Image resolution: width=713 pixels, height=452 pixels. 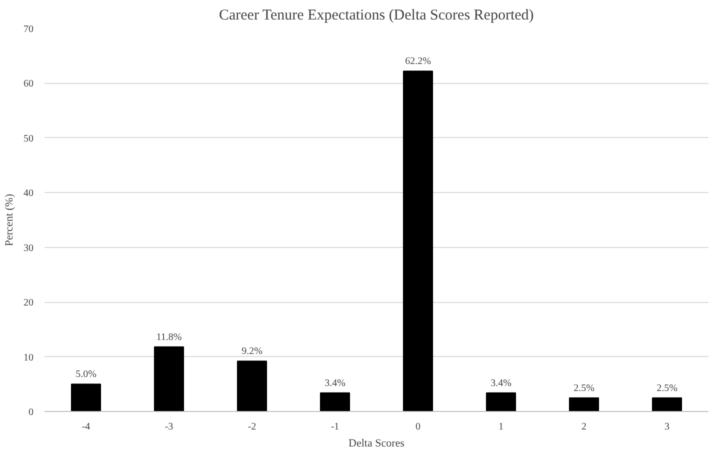 What do you see at coordinates (584, 427) in the screenshot?
I see `x-tick-label: 2` at bounding box center [584, 427].